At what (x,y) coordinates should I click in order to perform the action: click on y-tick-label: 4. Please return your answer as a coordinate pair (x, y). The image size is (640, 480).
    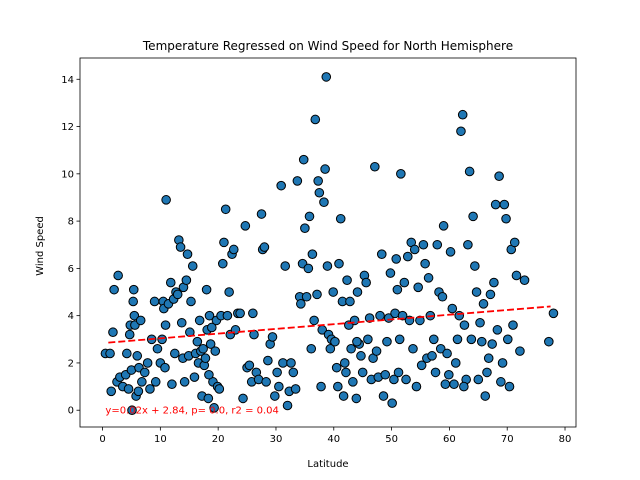
    Looking at the image, I should click on (71, 316).